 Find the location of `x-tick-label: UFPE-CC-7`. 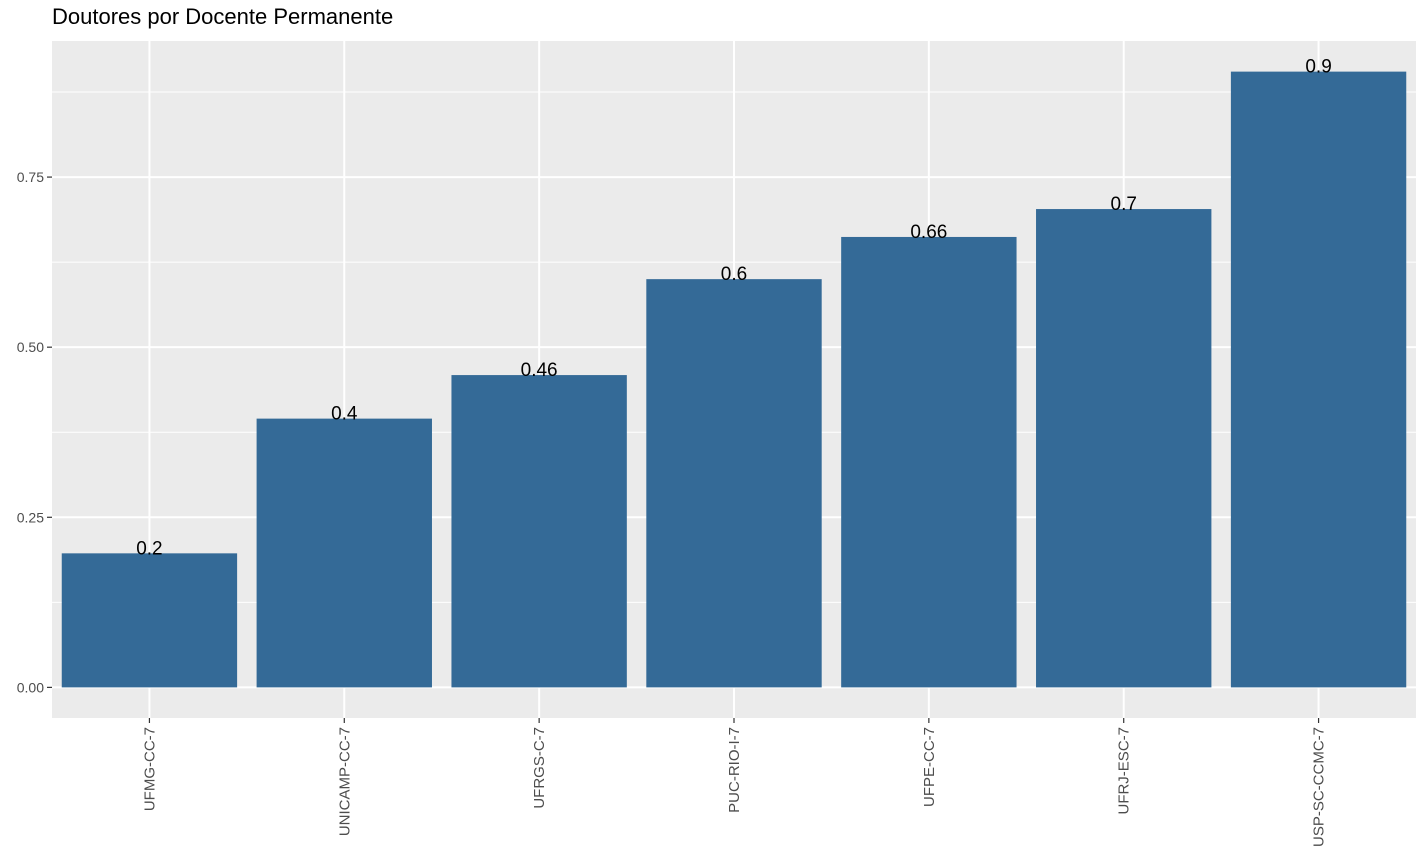

x-tick-label: UFPE-CC-7 is located at coordinates (929, 767).